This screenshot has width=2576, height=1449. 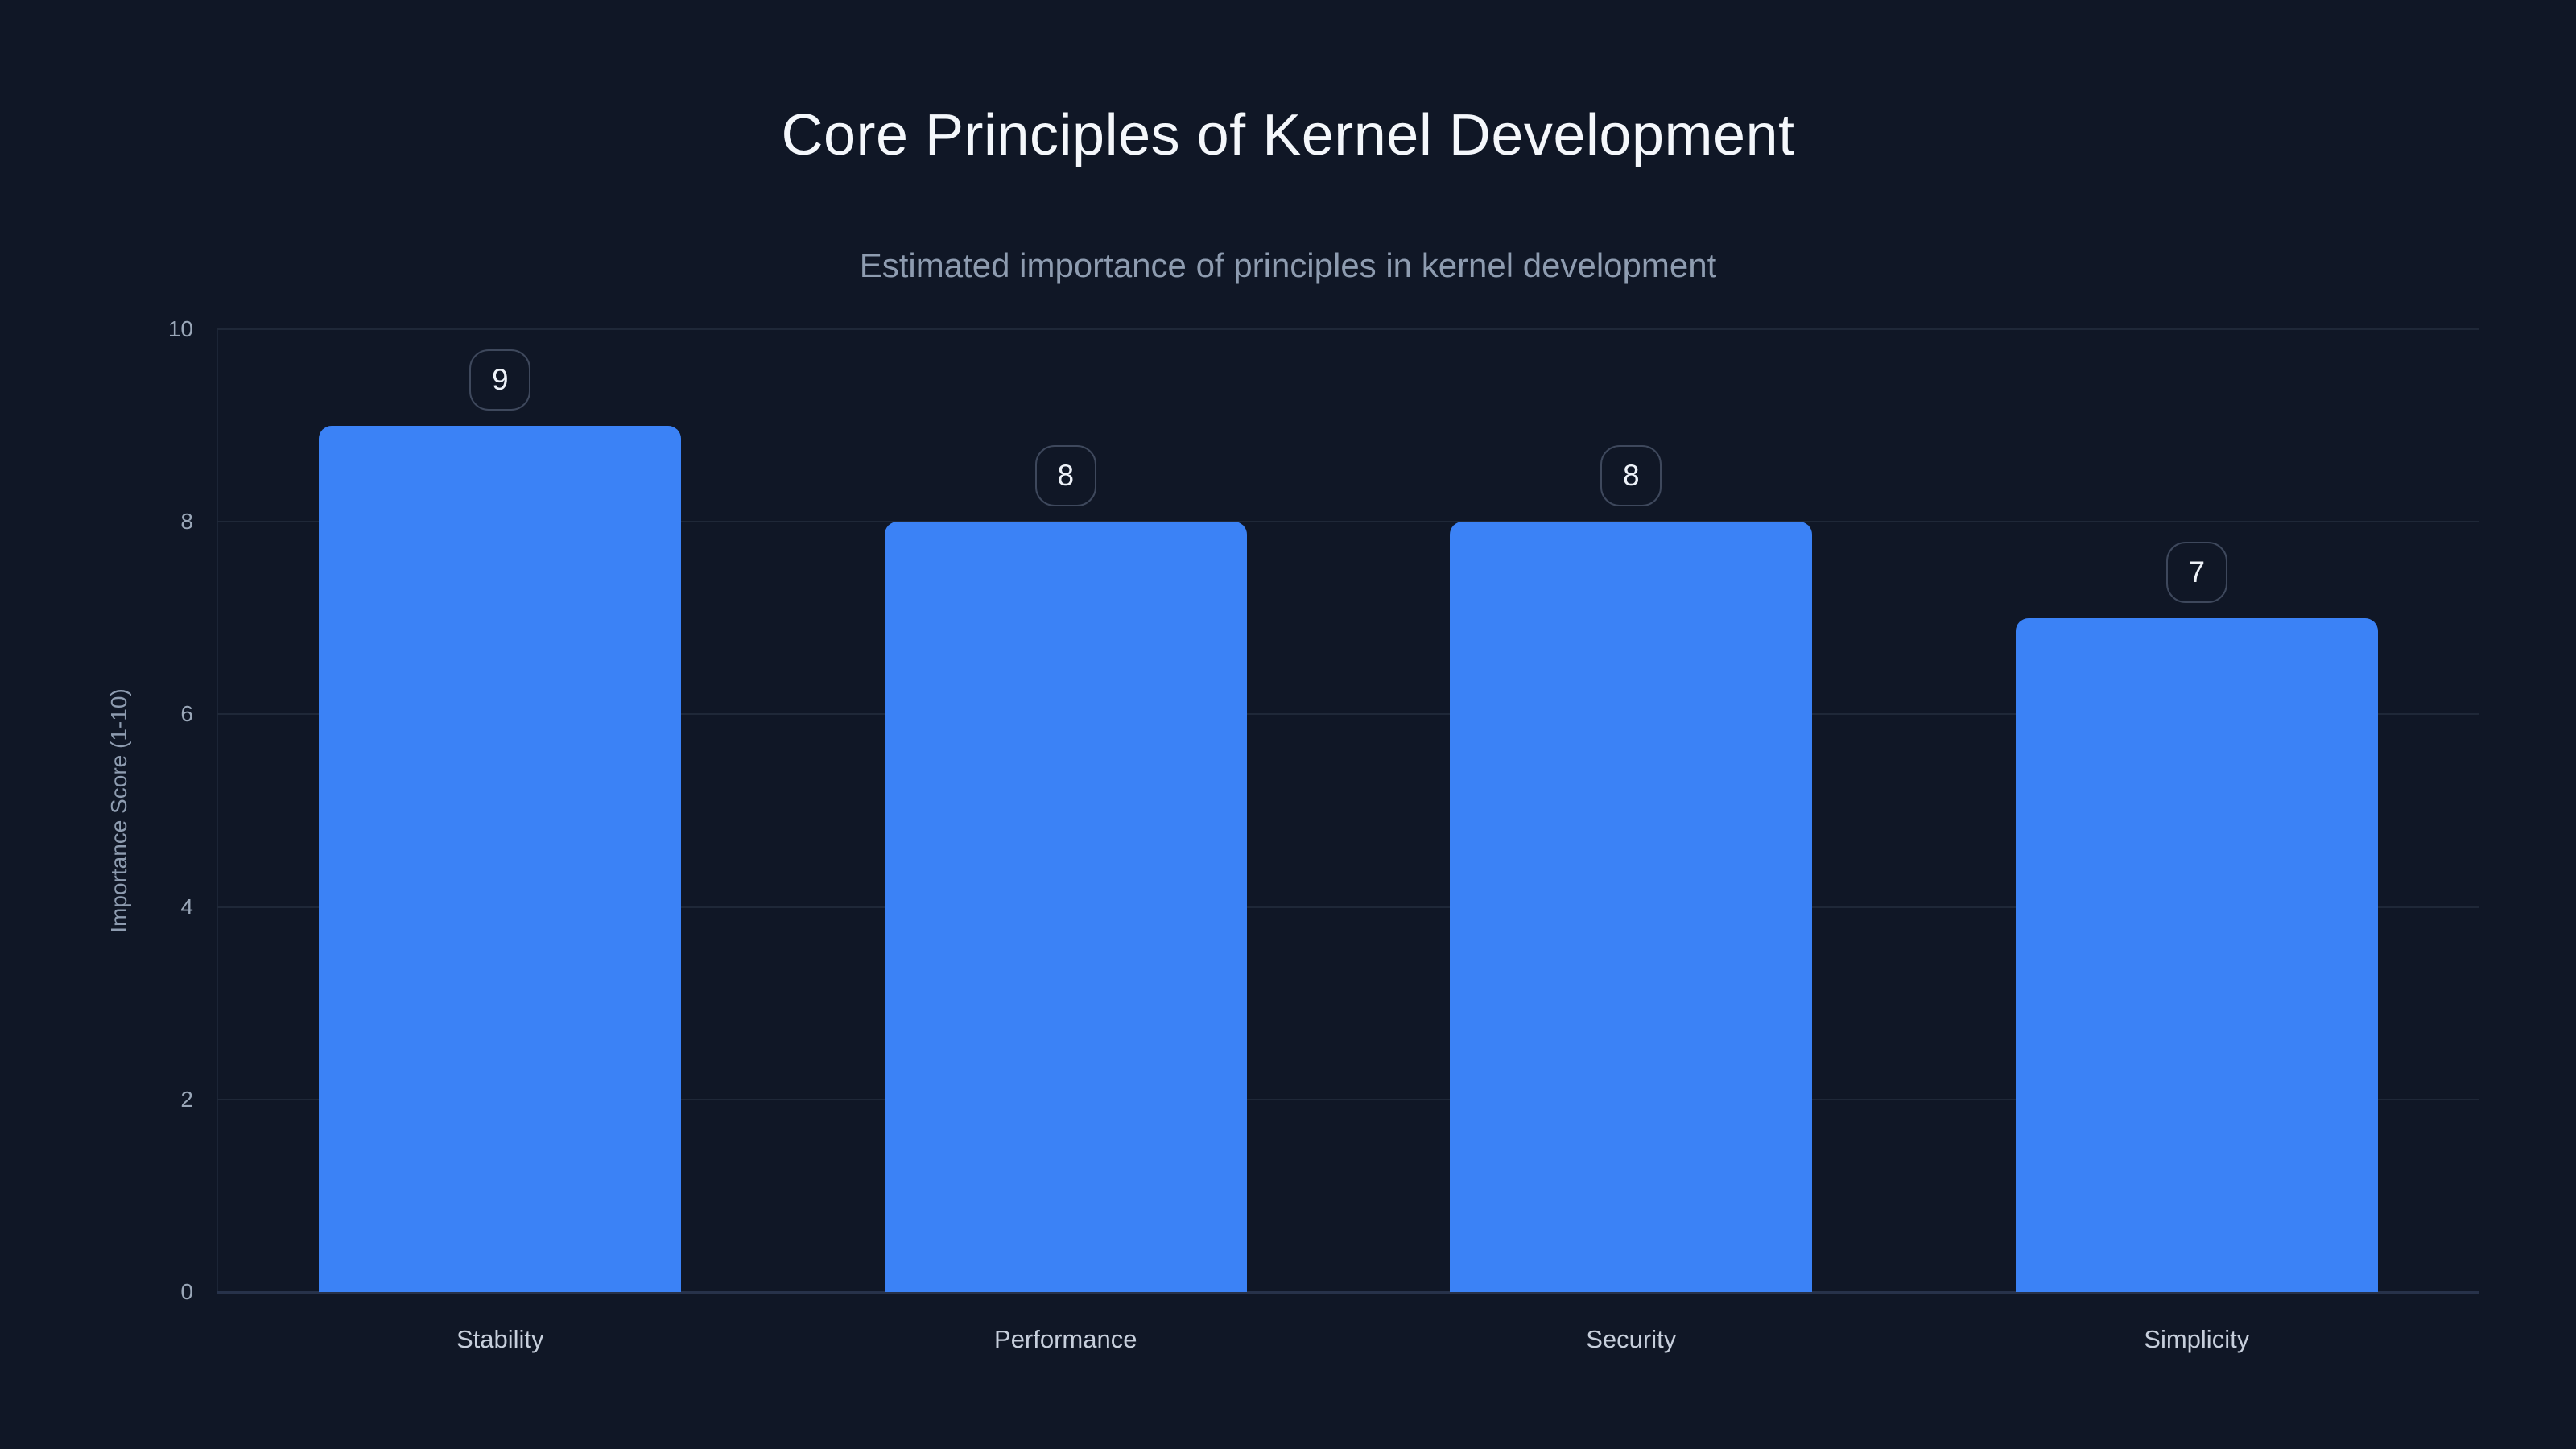 What do you see at coordinates (1288, 135) in the screenshot?
I see `chart-title: Core Principles of Kernel Development` at bounding box center [1288, 135].